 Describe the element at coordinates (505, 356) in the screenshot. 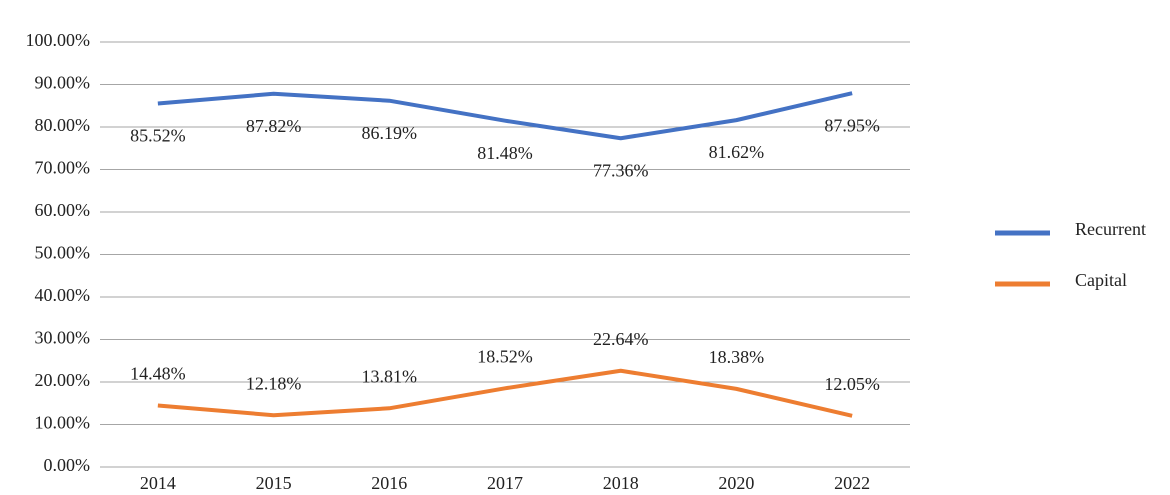

I see `data-label: 18.52%` at that location.